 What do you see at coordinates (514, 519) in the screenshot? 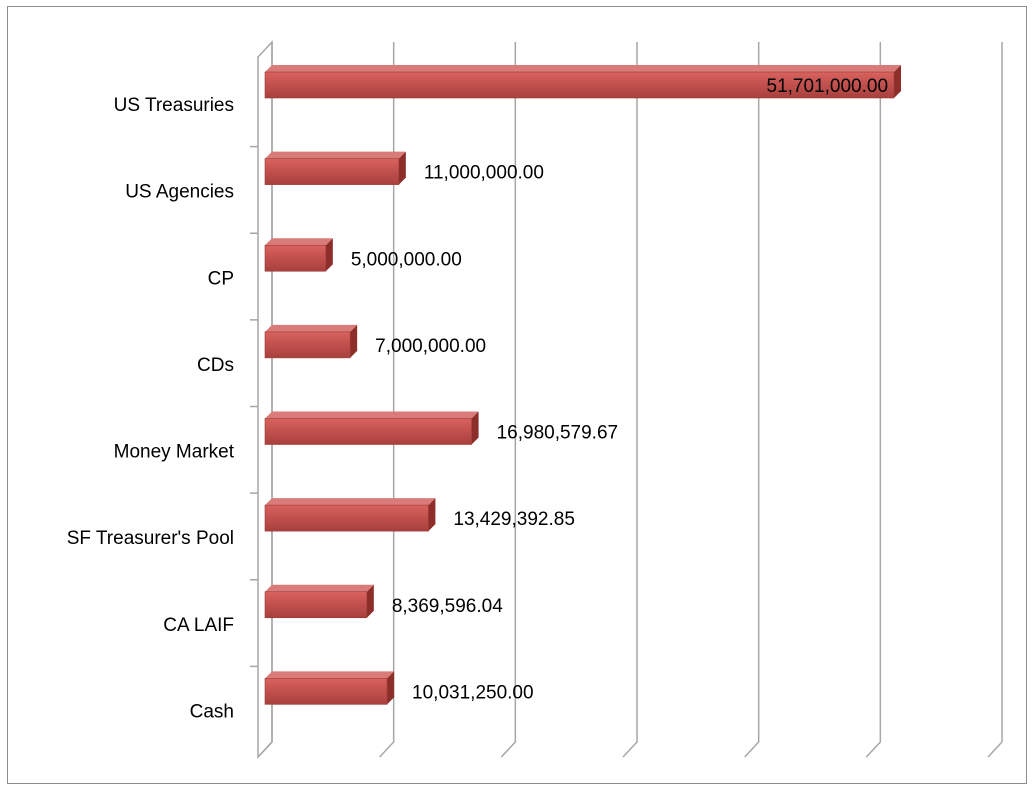
I see `value-label: 13,429,392.85` at bounding box center [514, 519].